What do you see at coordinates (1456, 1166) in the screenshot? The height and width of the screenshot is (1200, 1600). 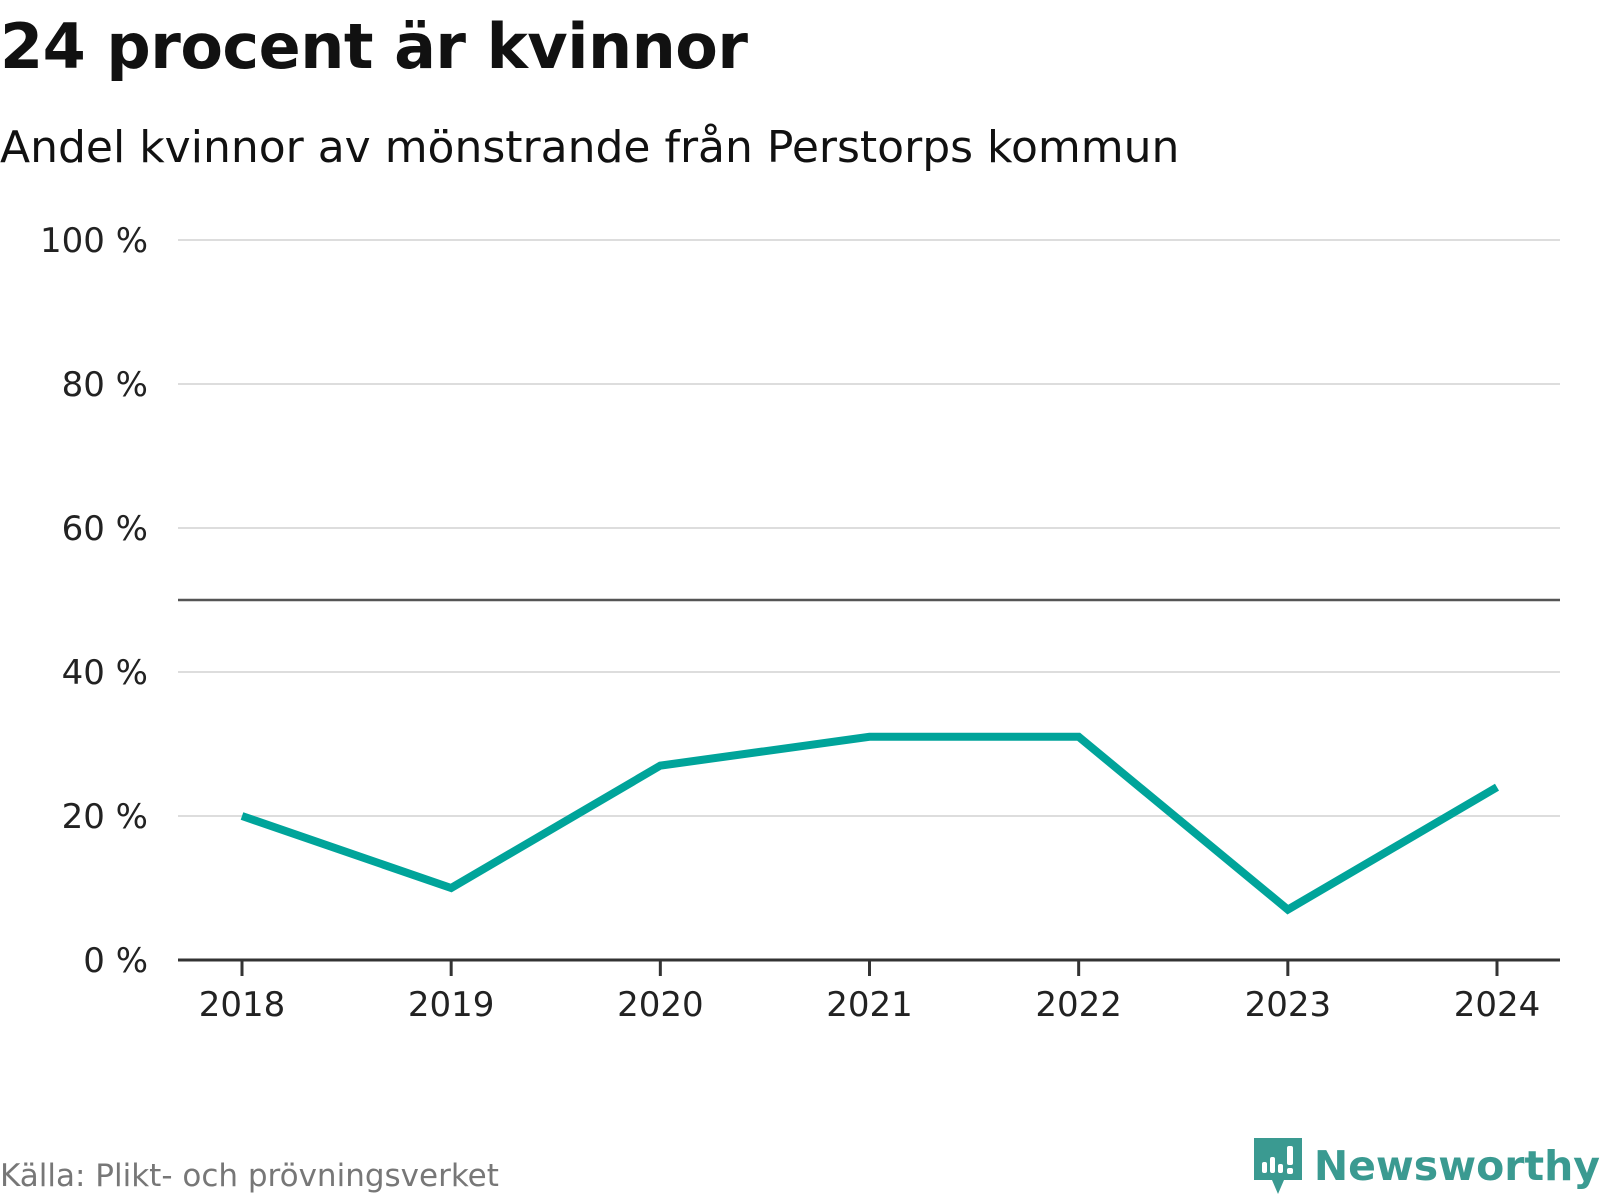 I see `brand-name: Newsworthy` at bounding box center [1456, 1166].